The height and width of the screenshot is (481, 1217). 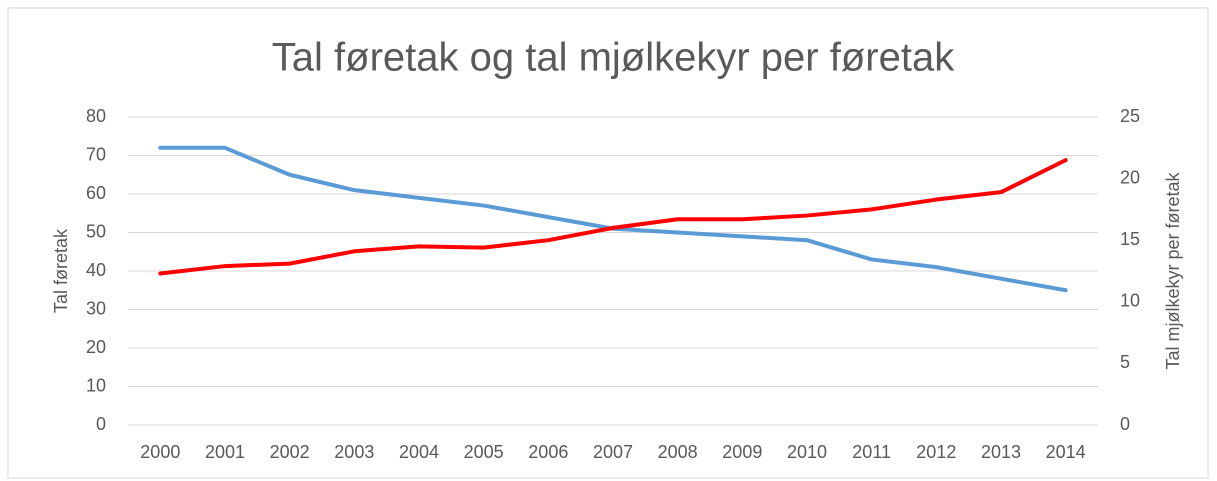 What do you see at coordinates (548, 452) in the screenshot?
I see `x-tick-label: 2006` at bounding box center [548, 452].